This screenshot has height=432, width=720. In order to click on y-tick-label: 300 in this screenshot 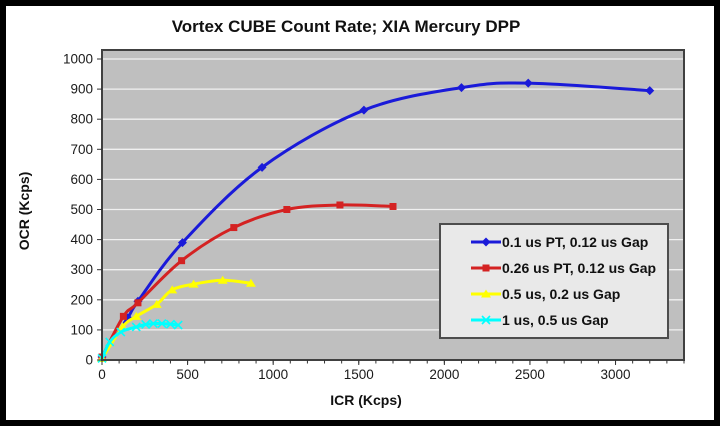, I will do `click(81, 269)`.